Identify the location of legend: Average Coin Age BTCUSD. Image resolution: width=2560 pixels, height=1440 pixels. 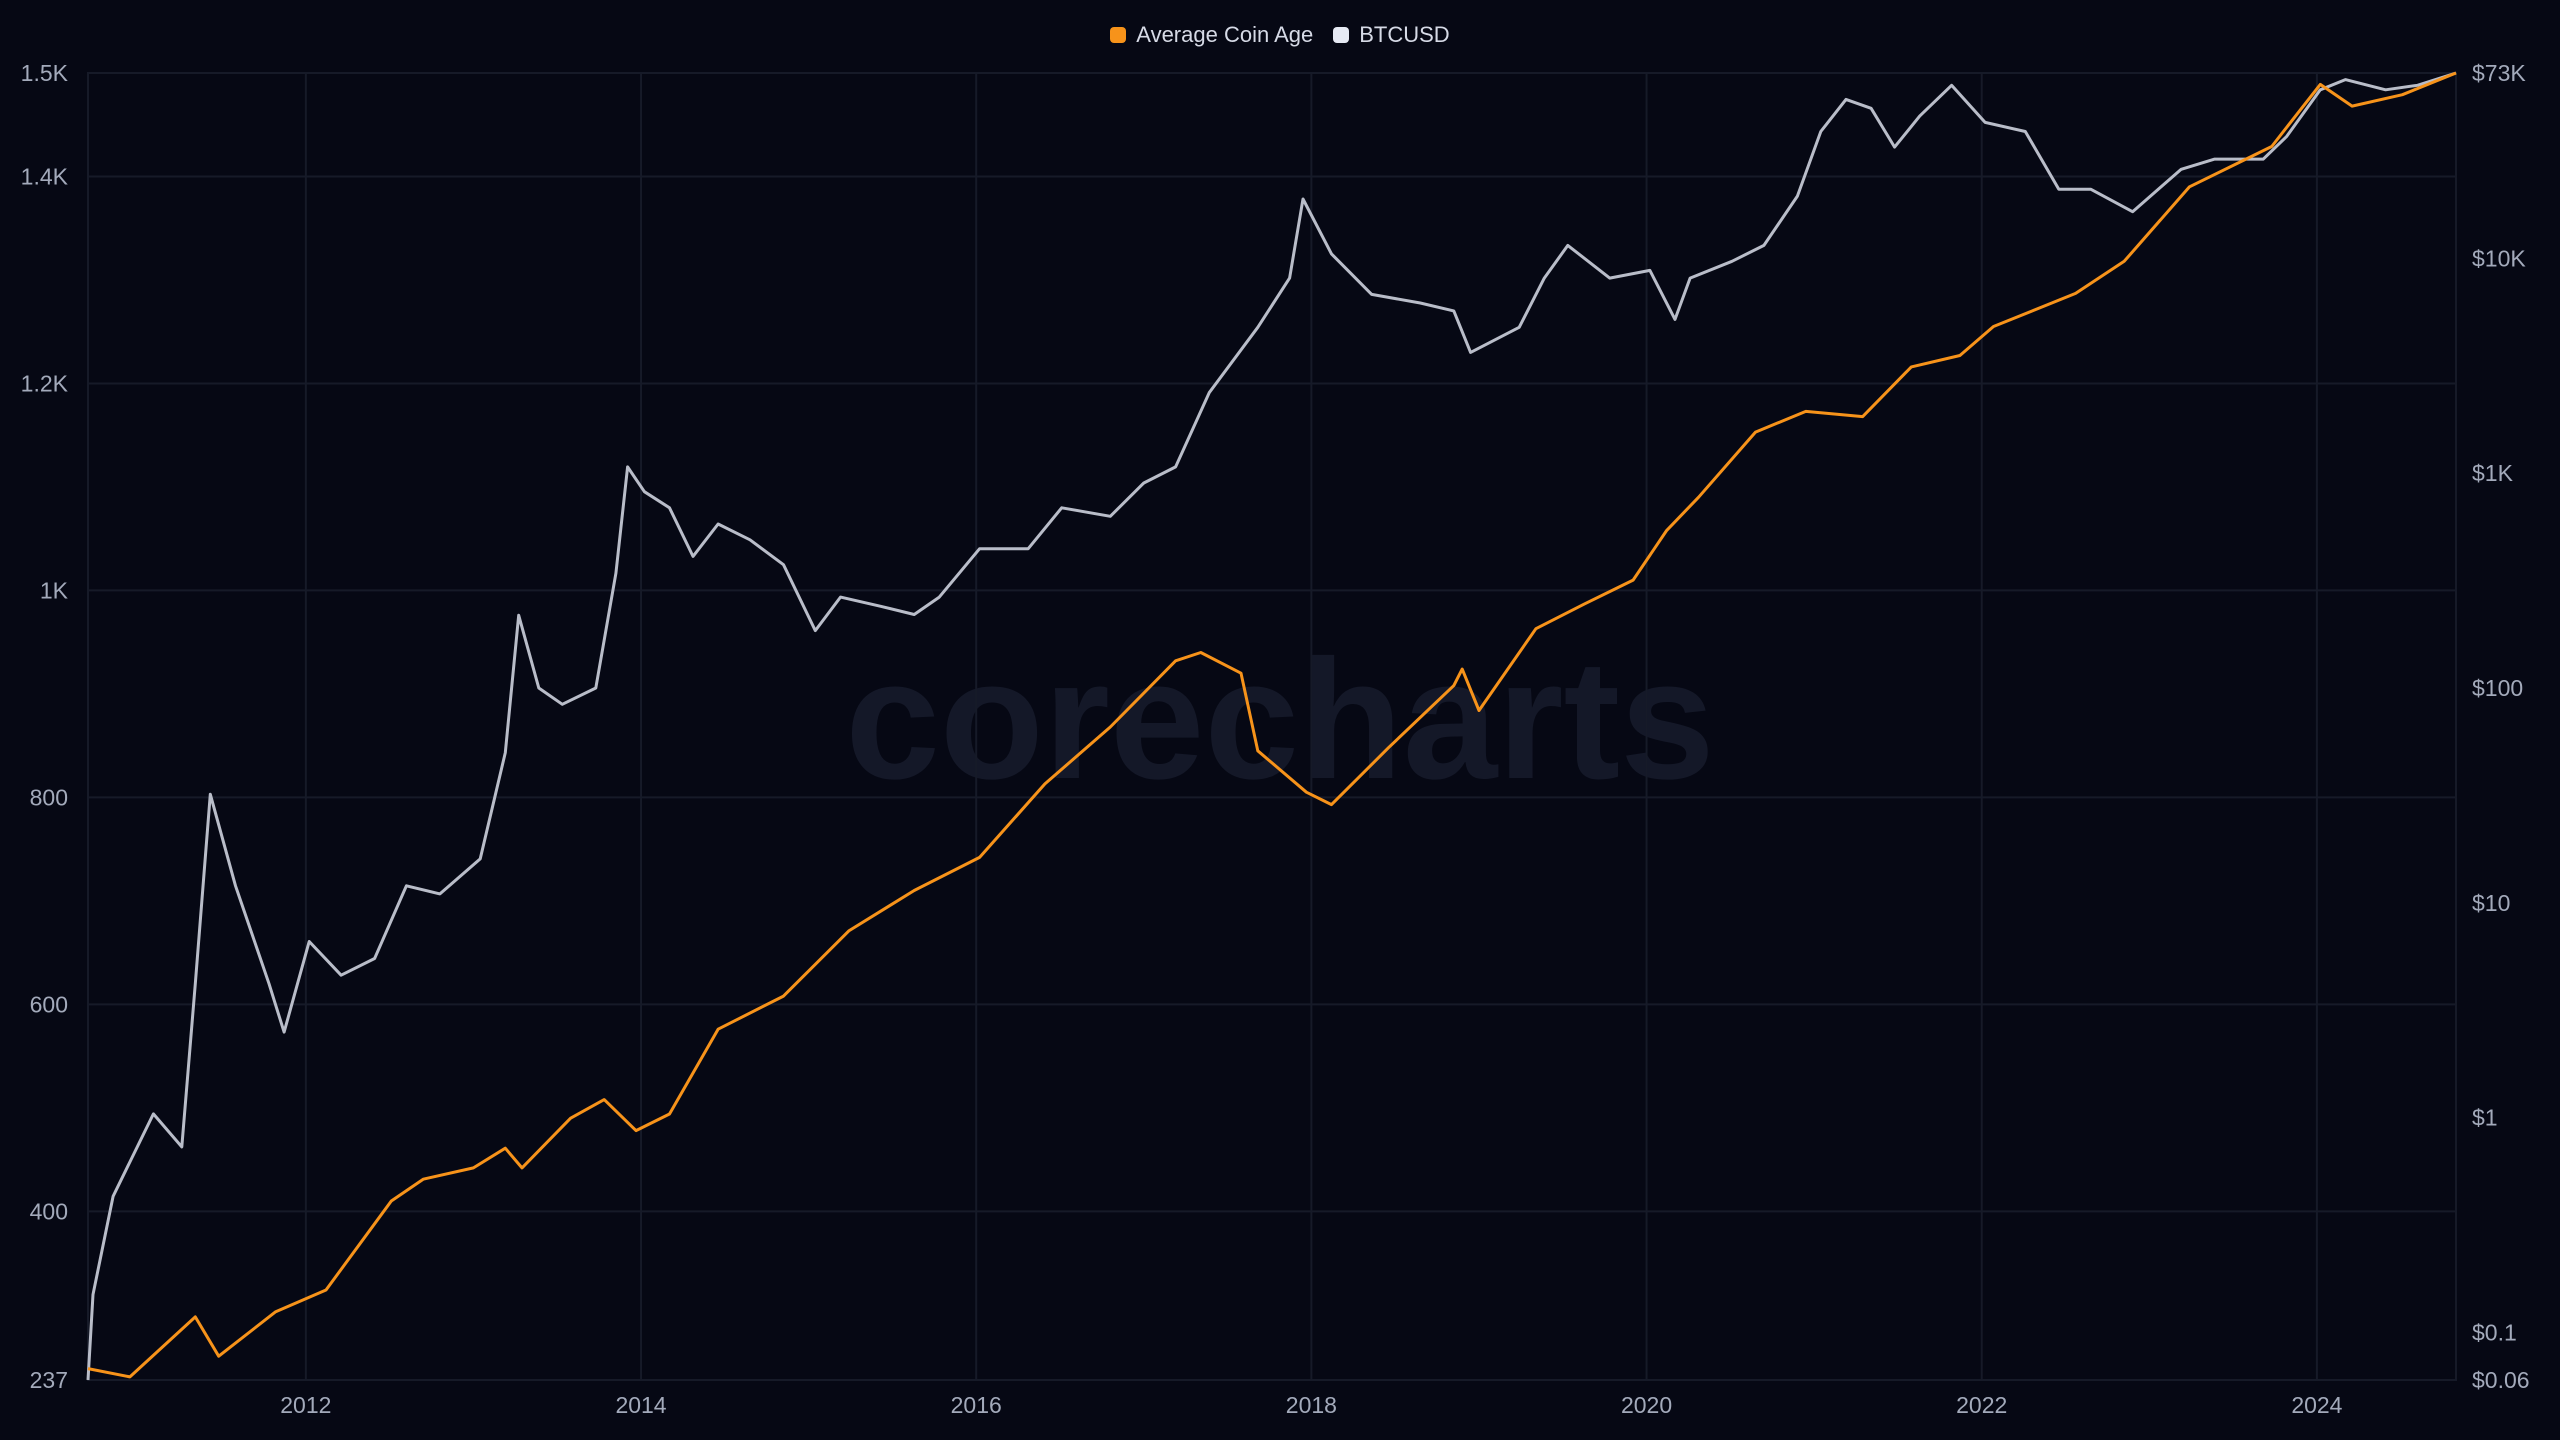
(1280, 35).